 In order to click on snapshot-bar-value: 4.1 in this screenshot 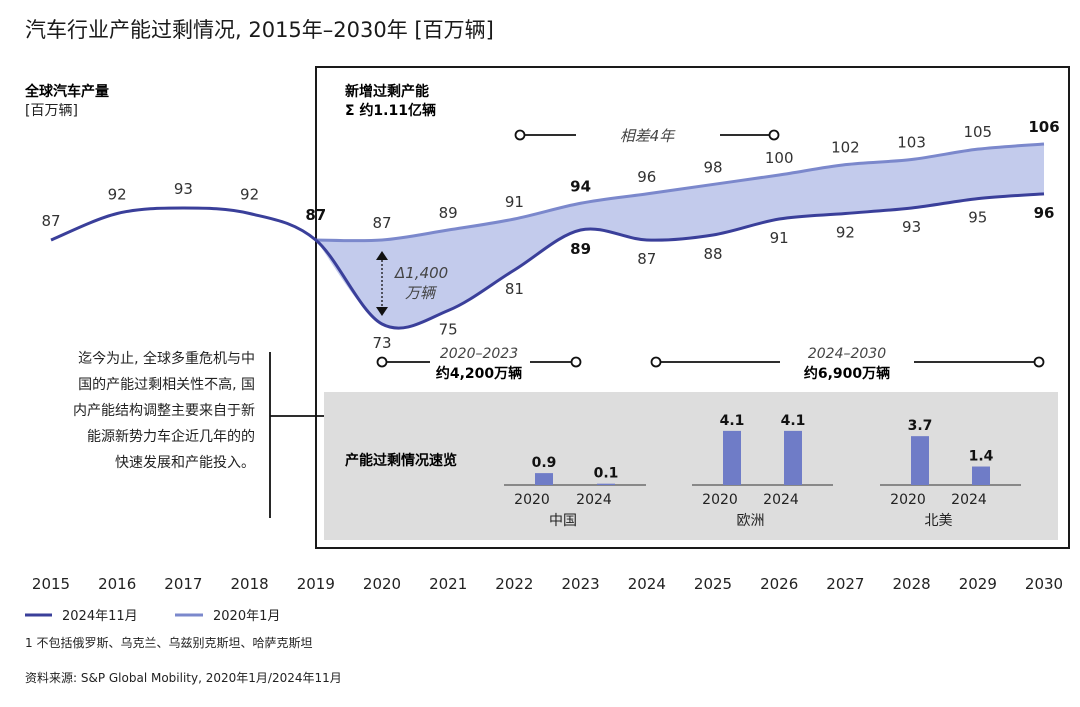, I will do `click(793, 421)`.